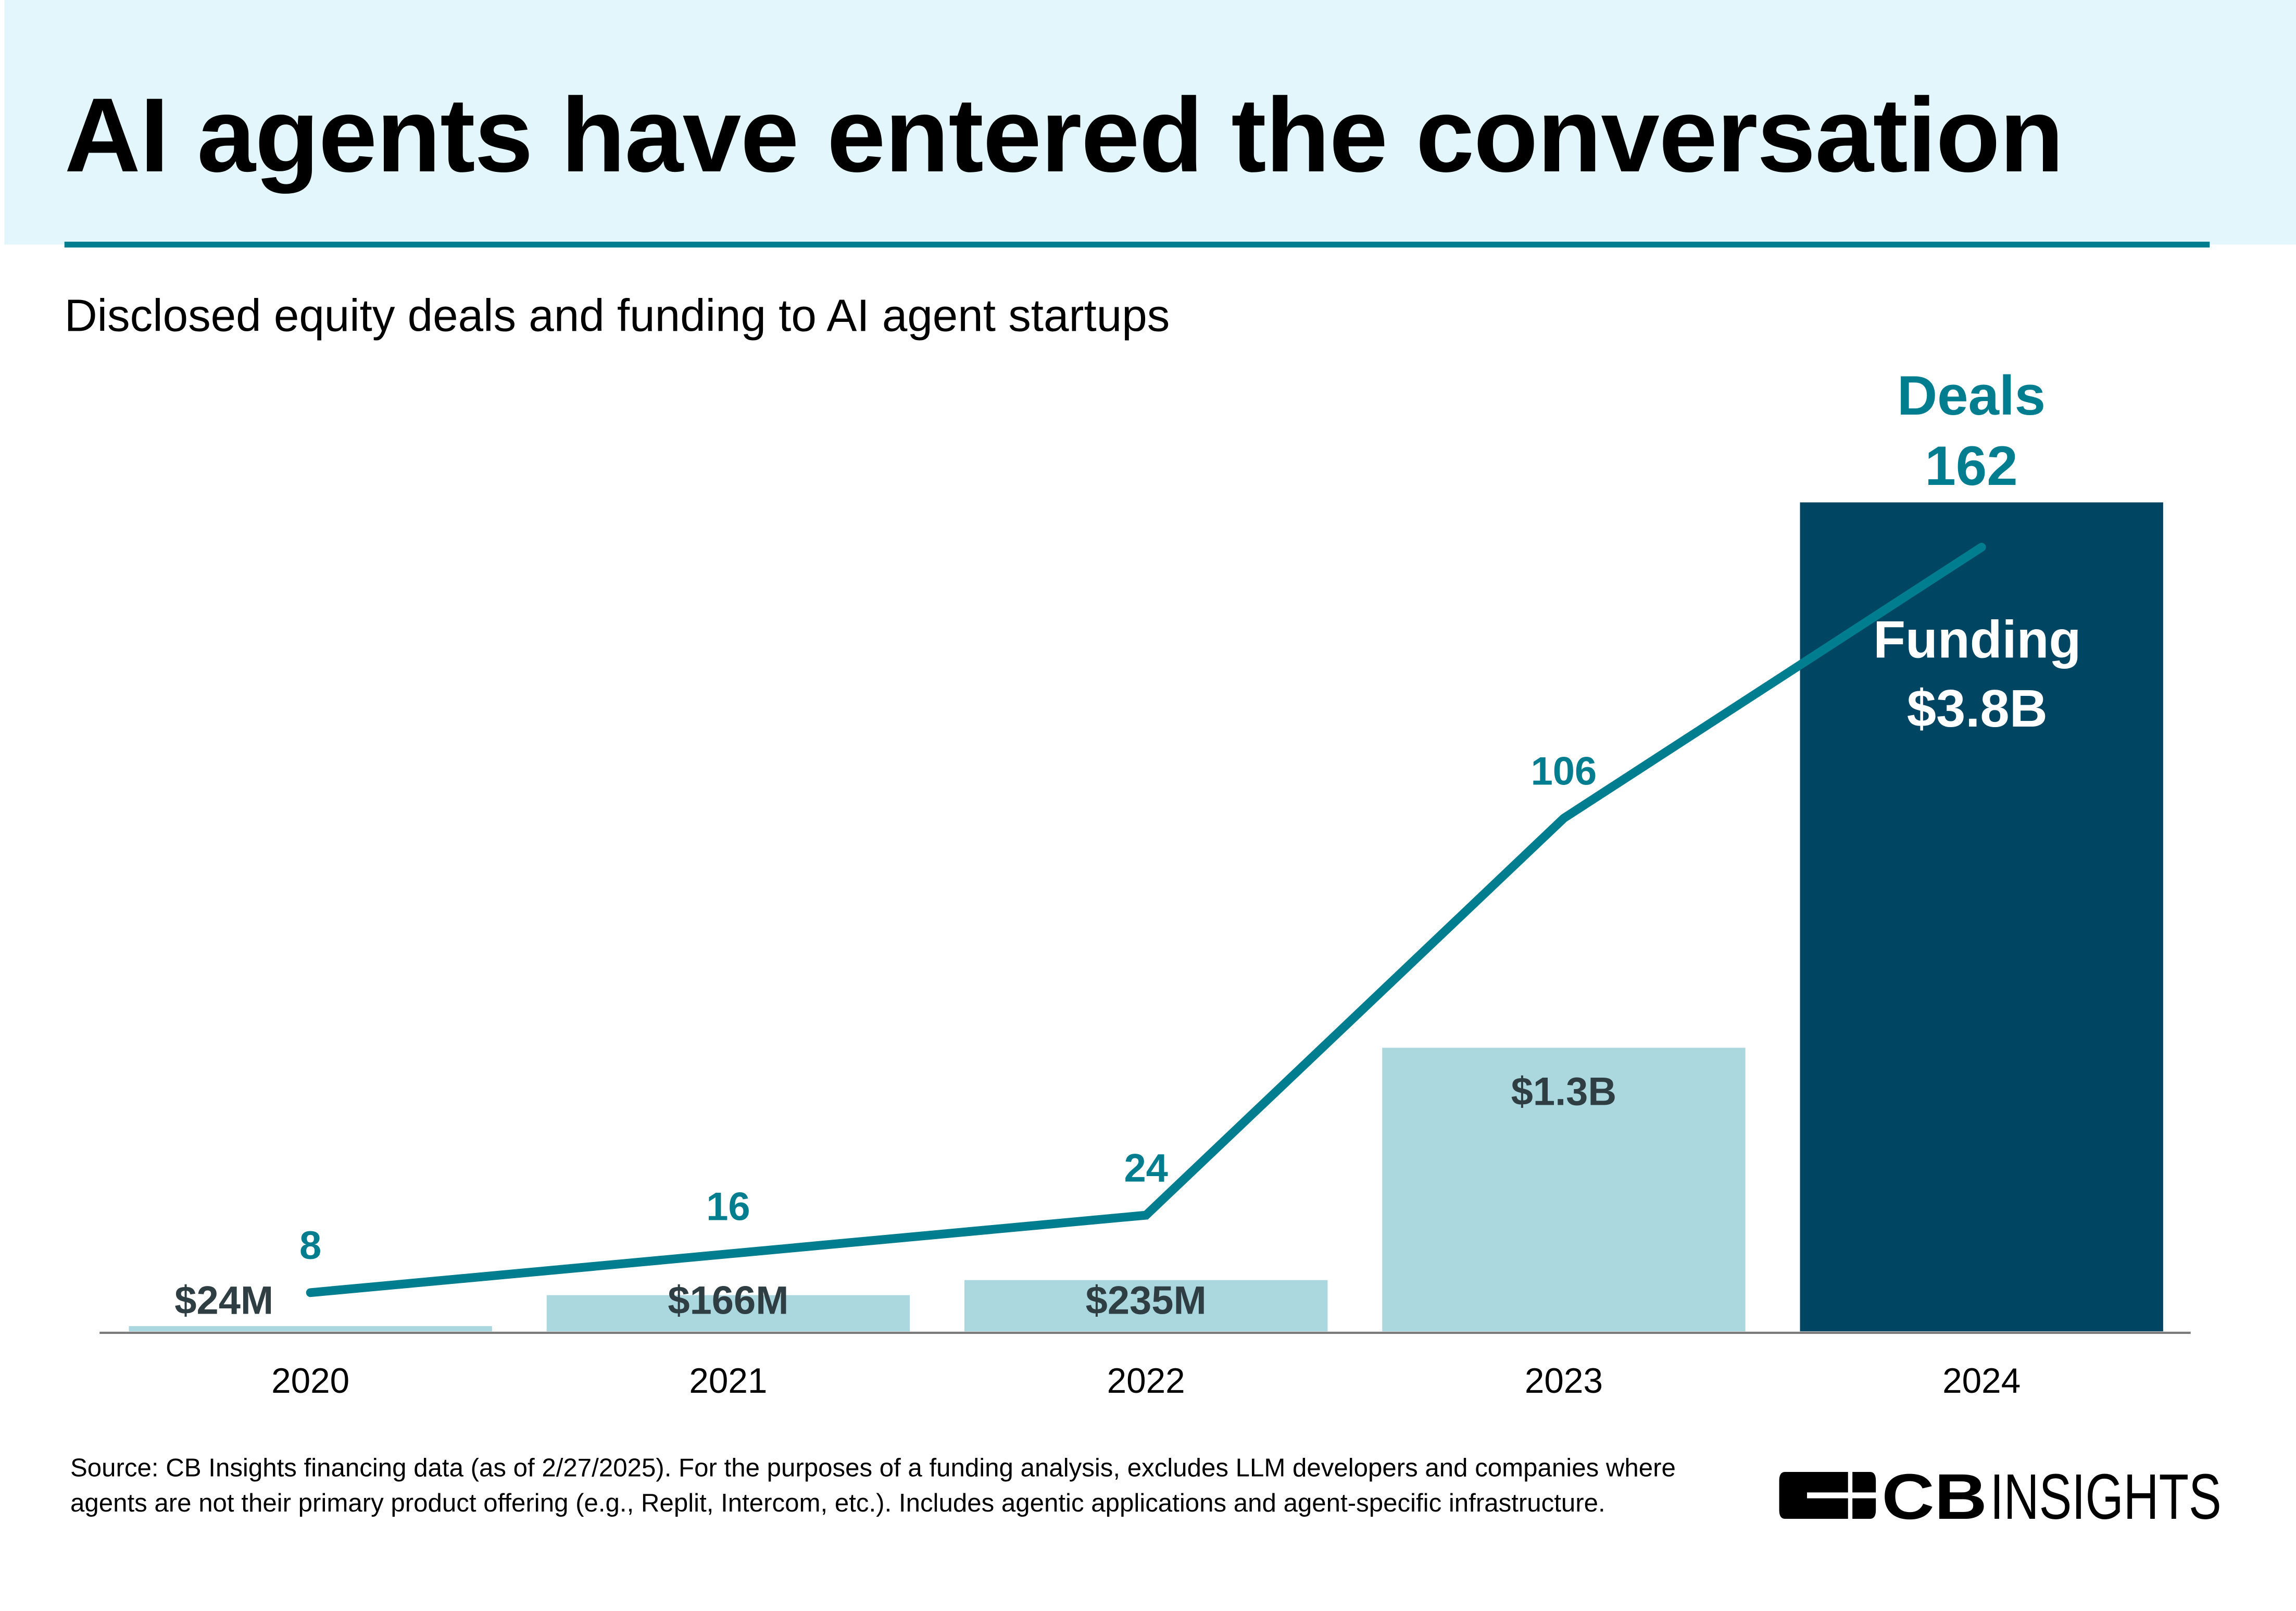 The image size is (2296, 1611). Describe the element at coordinates (1564, 1189) in the screenshot. I see `funding-bar-2023` at that location.